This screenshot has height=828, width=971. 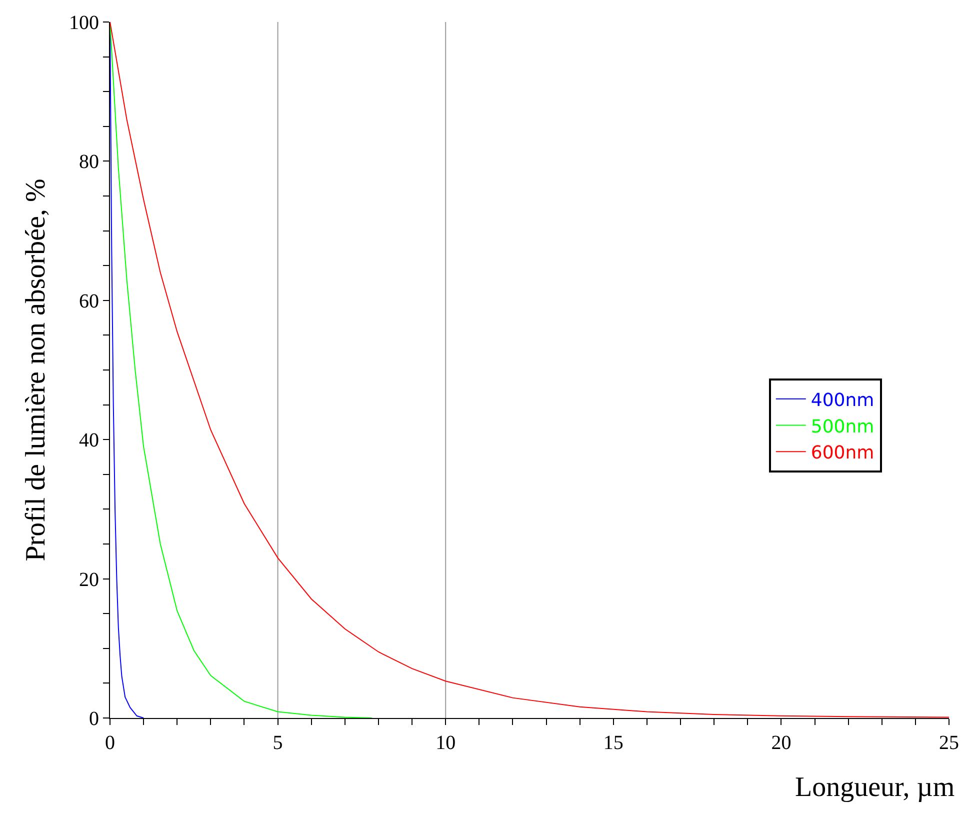 I want to click on legend-label: 400nm, so click(x=842, y=400).